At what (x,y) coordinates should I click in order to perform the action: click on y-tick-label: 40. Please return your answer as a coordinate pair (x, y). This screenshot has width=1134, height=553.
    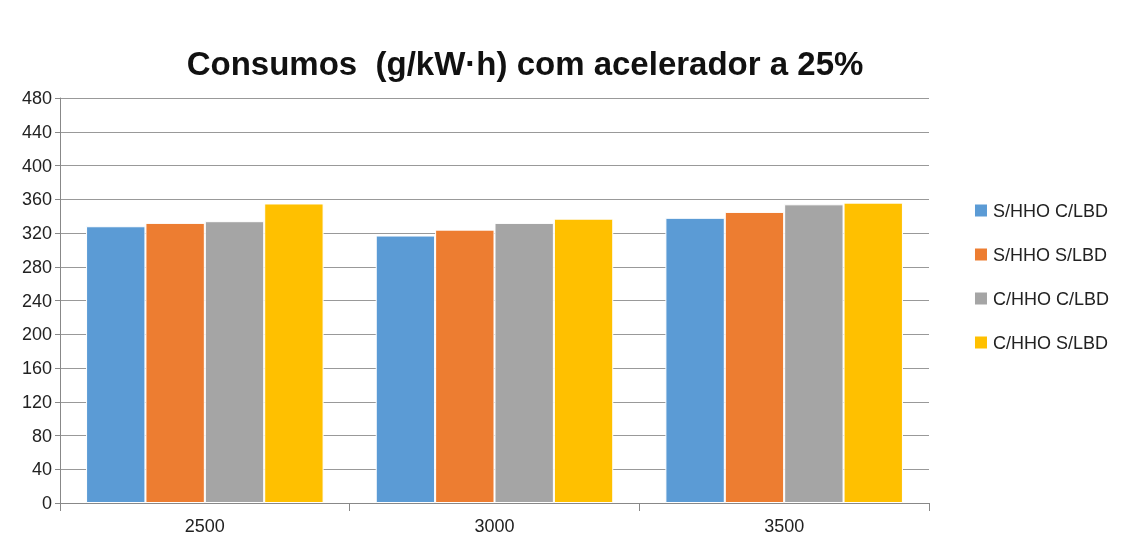
    Looking at the image, I should click on (41, 469).